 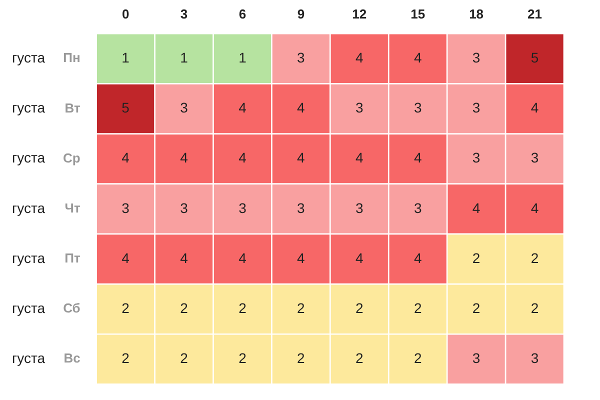 I want to click on y2-tick-label: Пт, so click(x=72, y=258).